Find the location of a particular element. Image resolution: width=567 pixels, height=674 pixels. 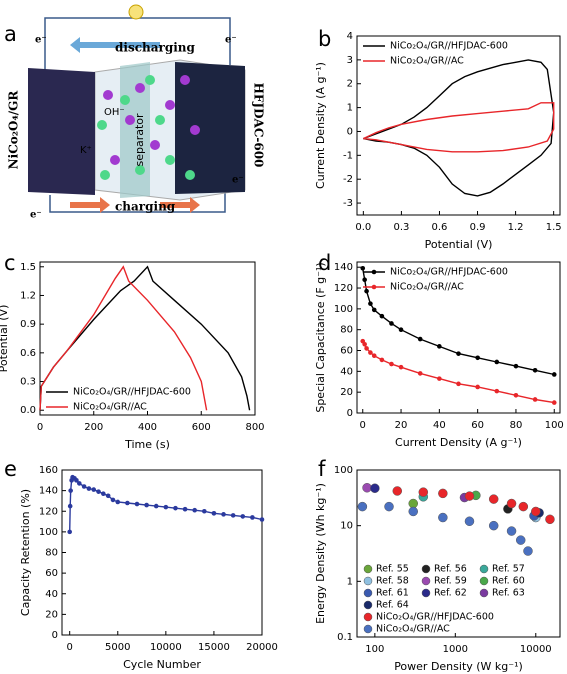

y-tick-label: 10 is located at coordinates (346, 526).